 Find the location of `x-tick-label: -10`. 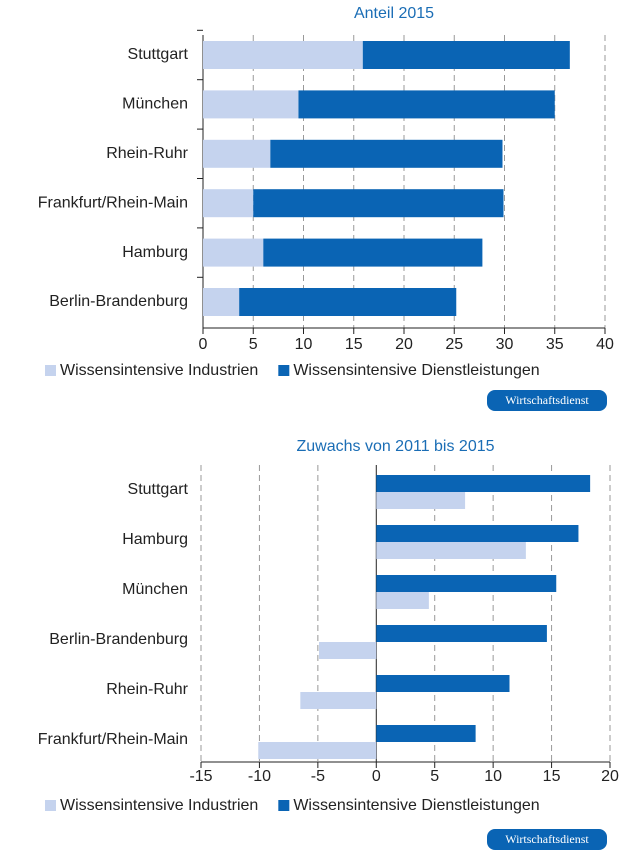

x-tick-label: -10 is located at coordinates (259, 776).